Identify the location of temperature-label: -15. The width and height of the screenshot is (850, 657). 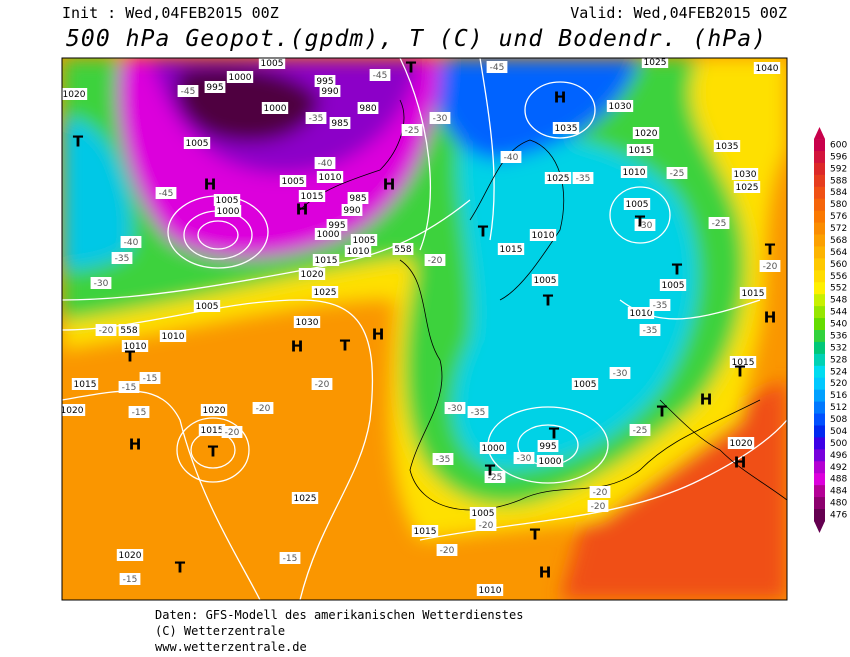
(150, 378).